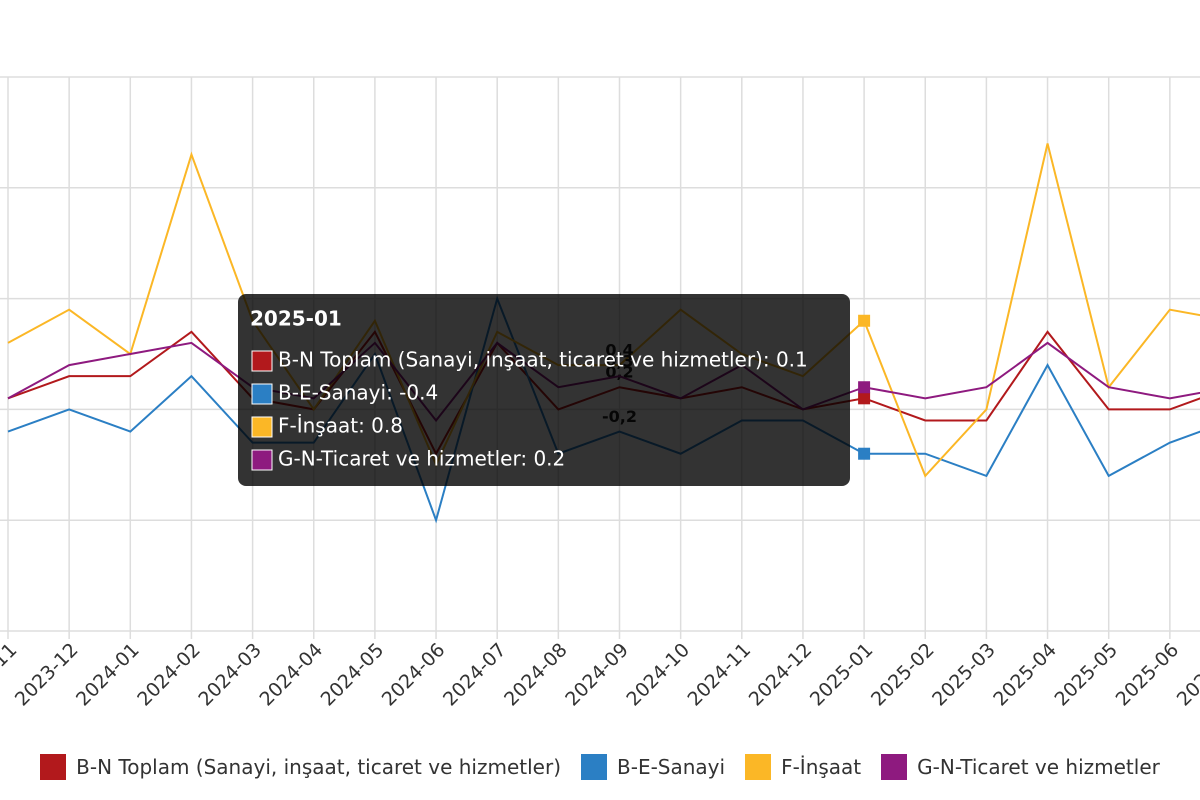 The image size is (1200, 800). What do you see at coordinates (964, 675) in the screenshot?
I see `x-tick-label: 2025-03` at bounding box center [964, 675].